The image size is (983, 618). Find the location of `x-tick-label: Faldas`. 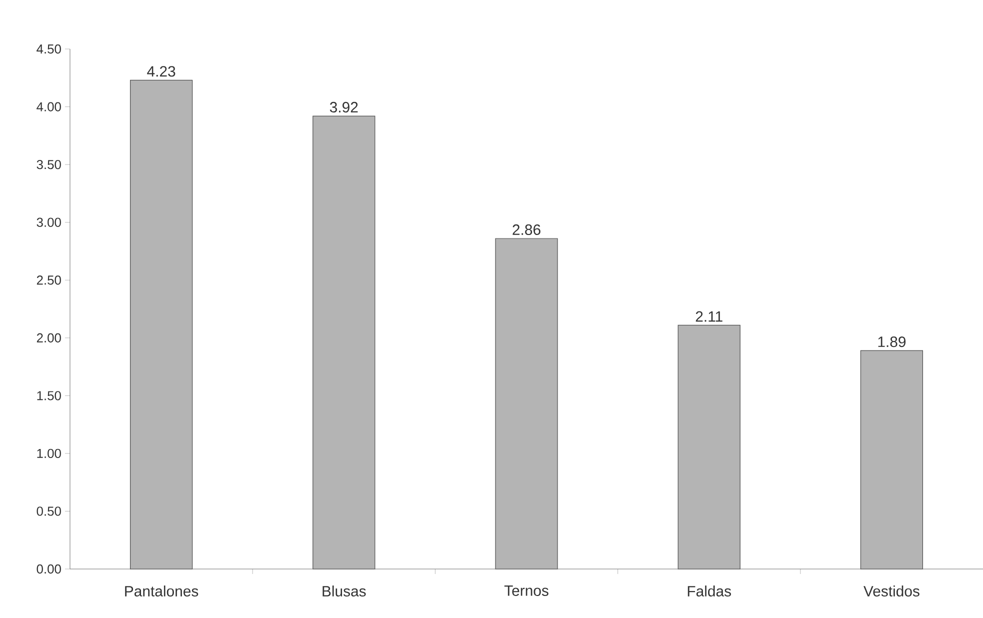

x-tick-label: Faldas is located at coordinates (709, 591).